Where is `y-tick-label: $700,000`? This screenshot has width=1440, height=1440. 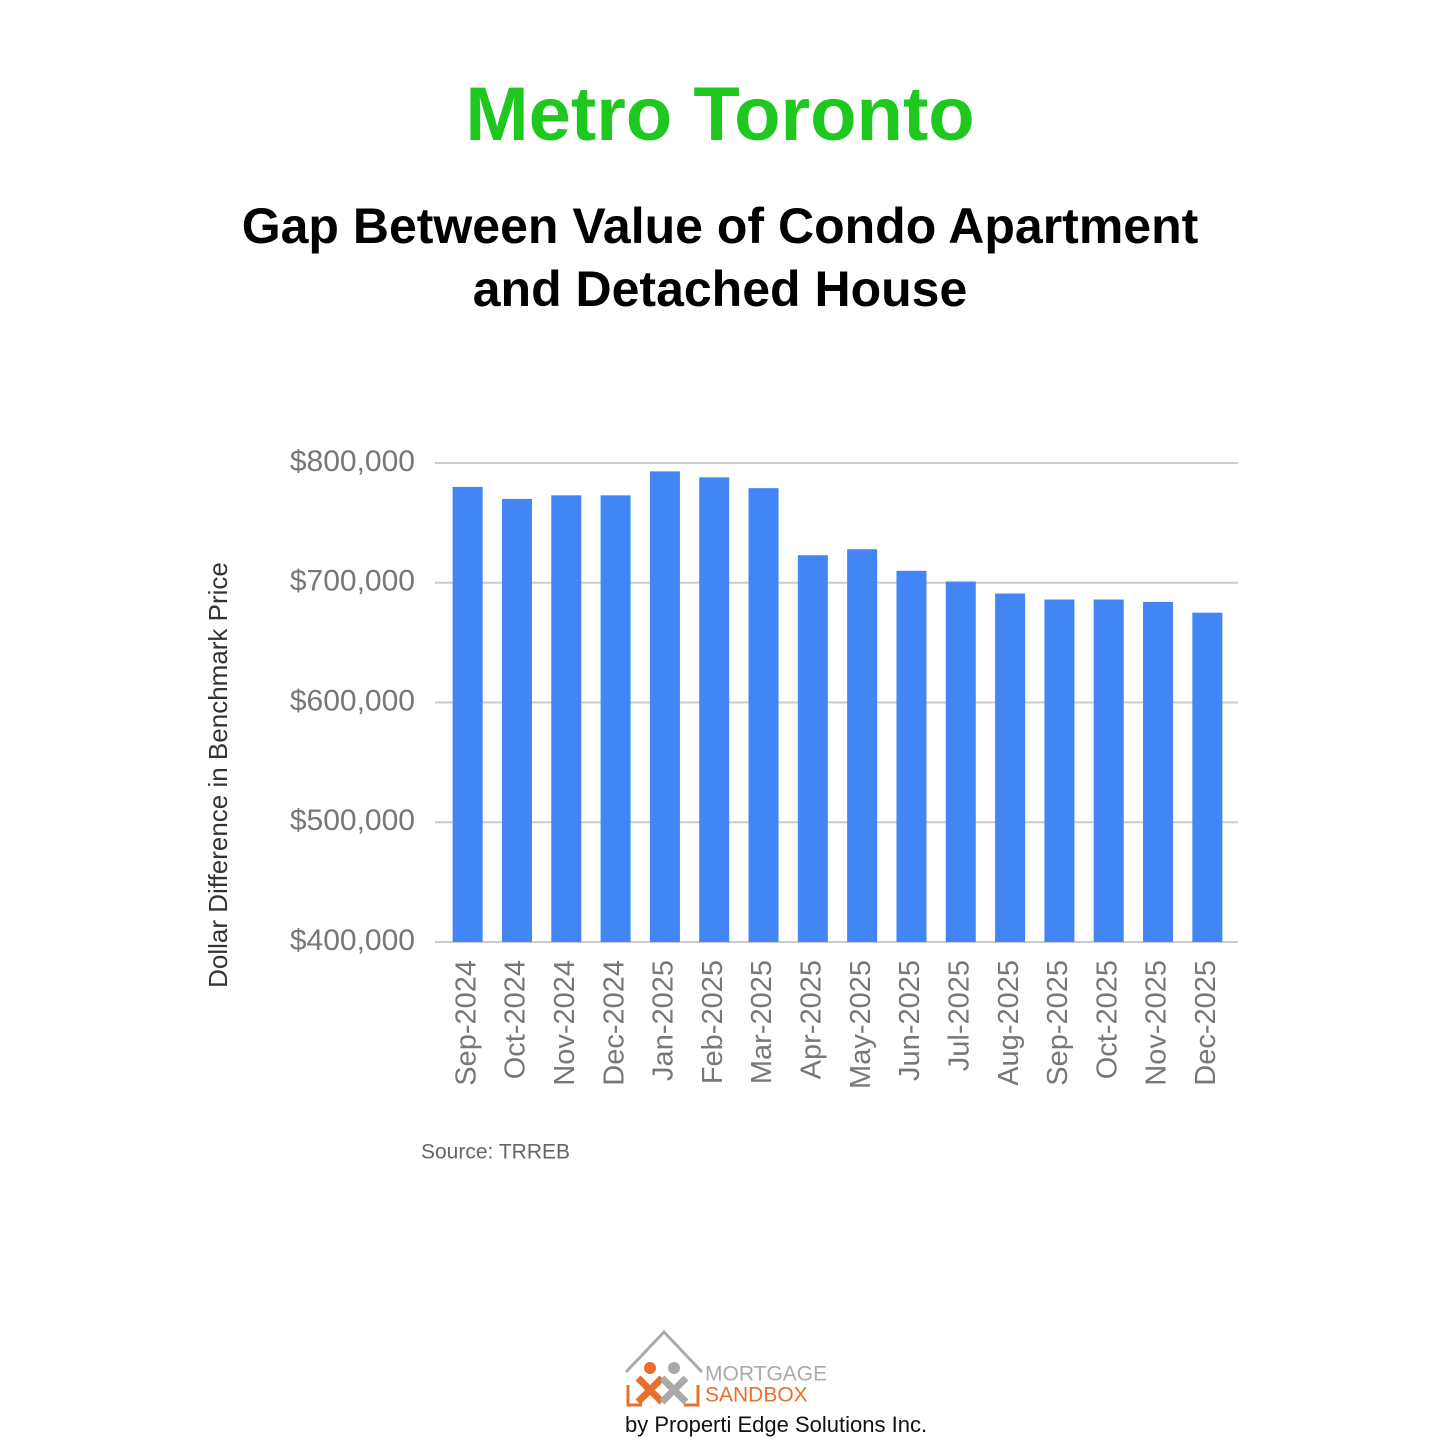 y-tick-label: $700,000 is located at coordinates (352, 581).